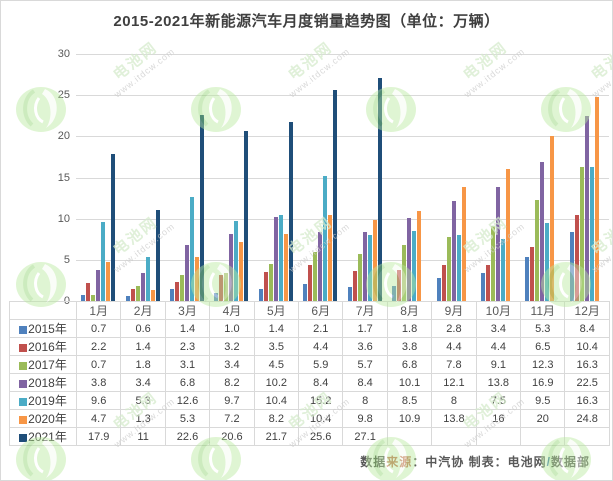  Describe the element at coordinates (43, 400) in the screenshot. I see `legend-label-2019年: 2019年` at that location.